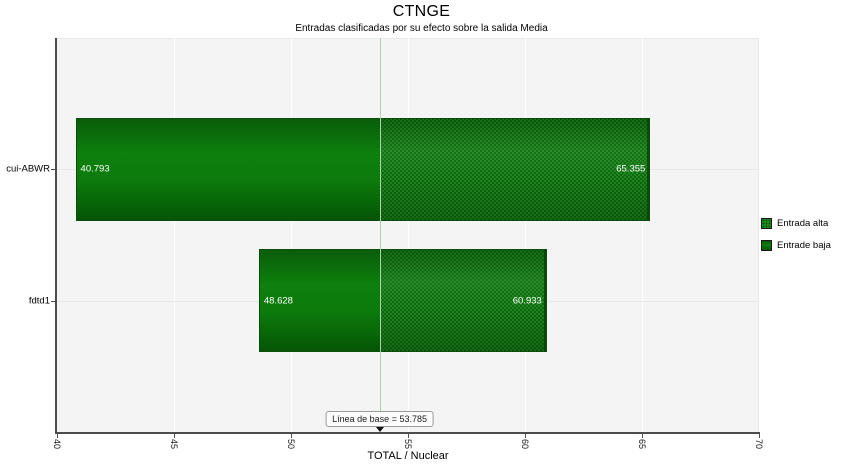  I want to click on x-axis-line, so click(407, 433).